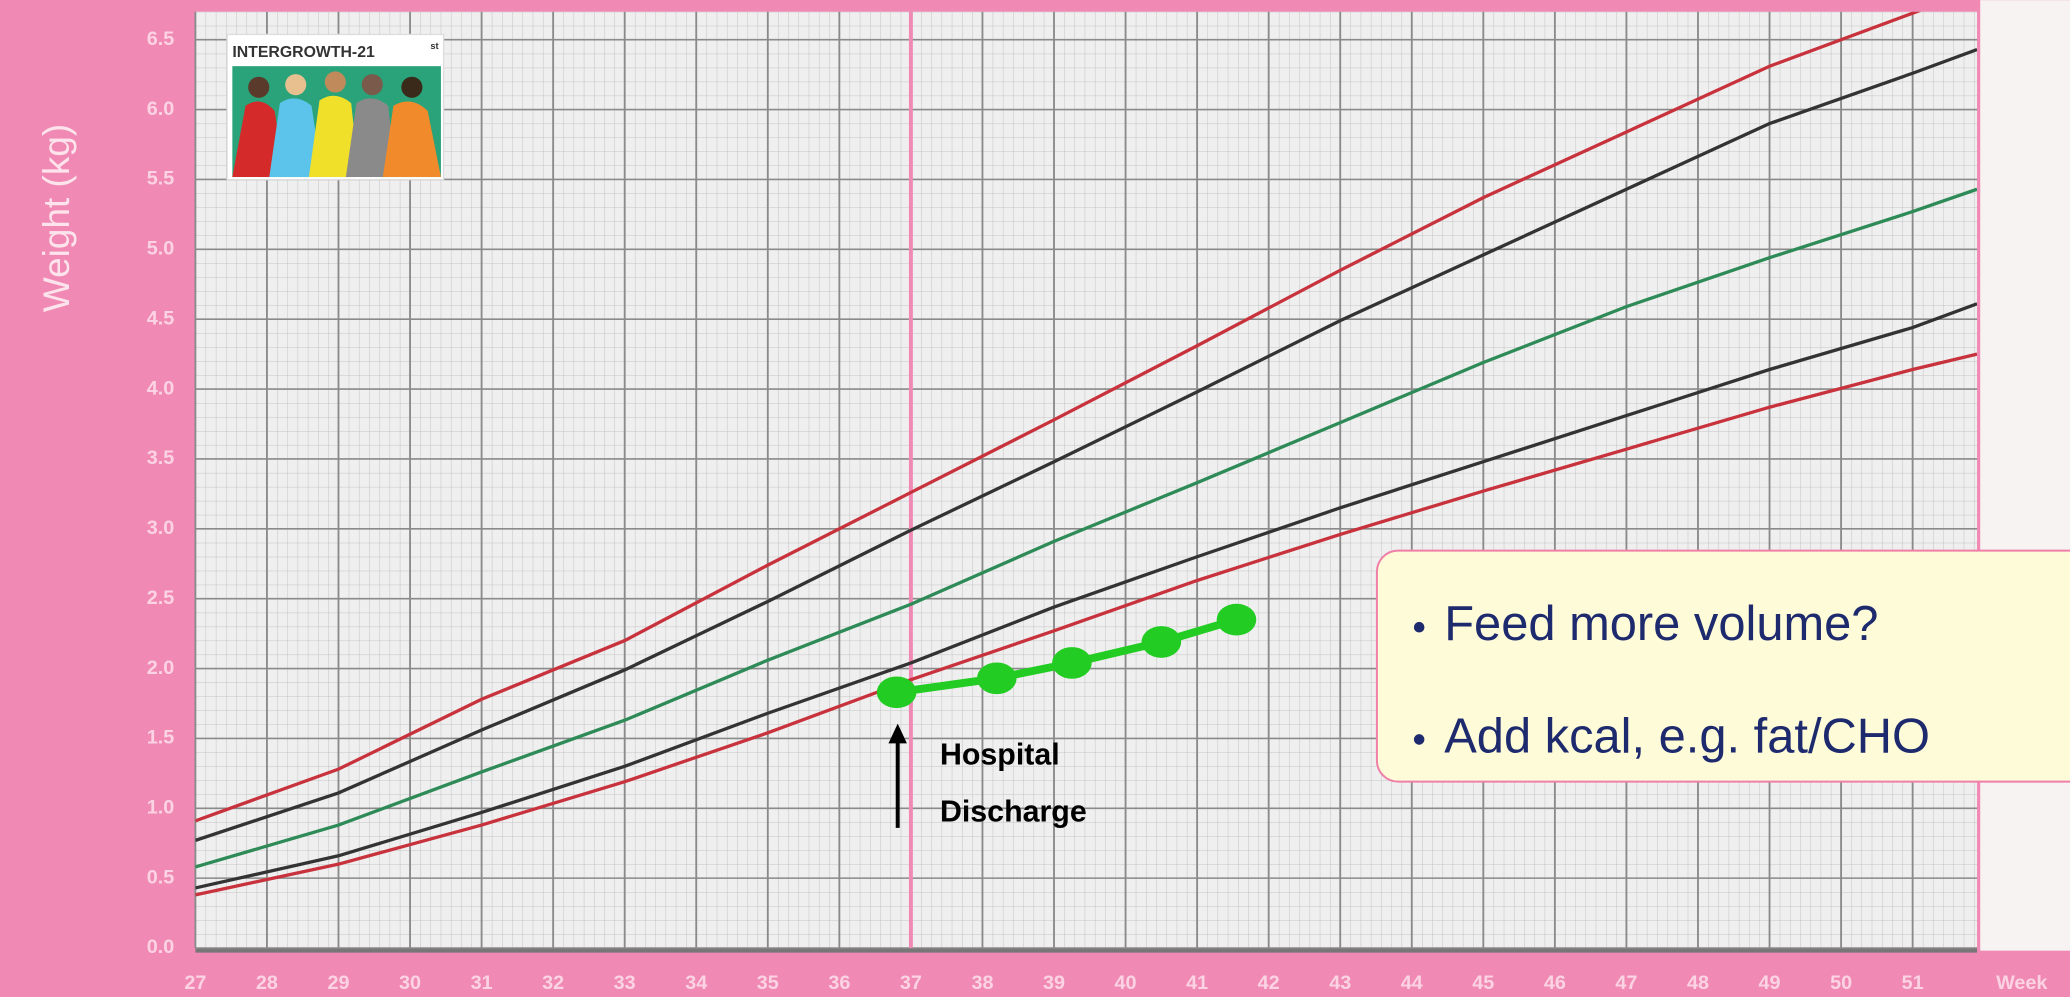 The image size is (2070, 997). I want to click on y-tick-label: 4.0, so click(161, 388).